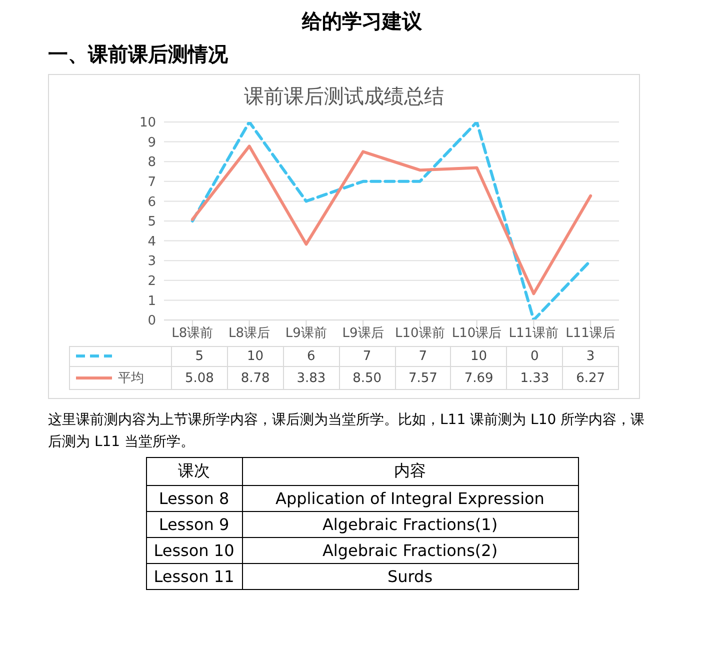 The height and width of the screenshot is (662, 724). I want to click on legend-label: 平均, so click(121, 378).